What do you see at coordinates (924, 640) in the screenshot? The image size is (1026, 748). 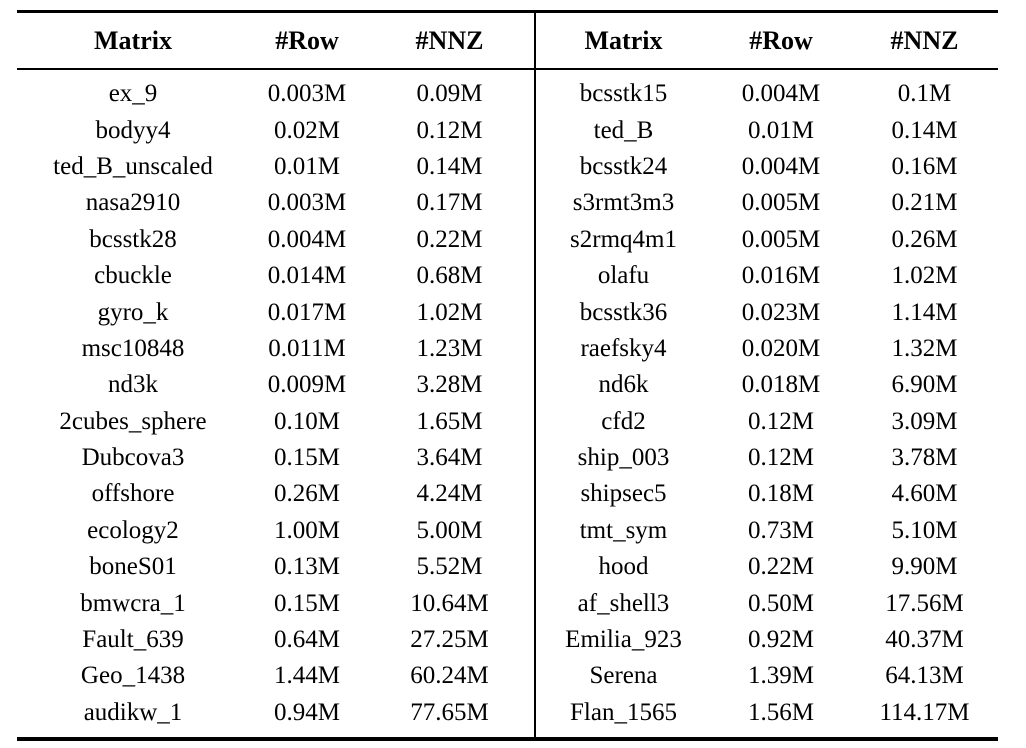 I see `nnz-count-cell: 40.37M` at bounding box center [924, 640].